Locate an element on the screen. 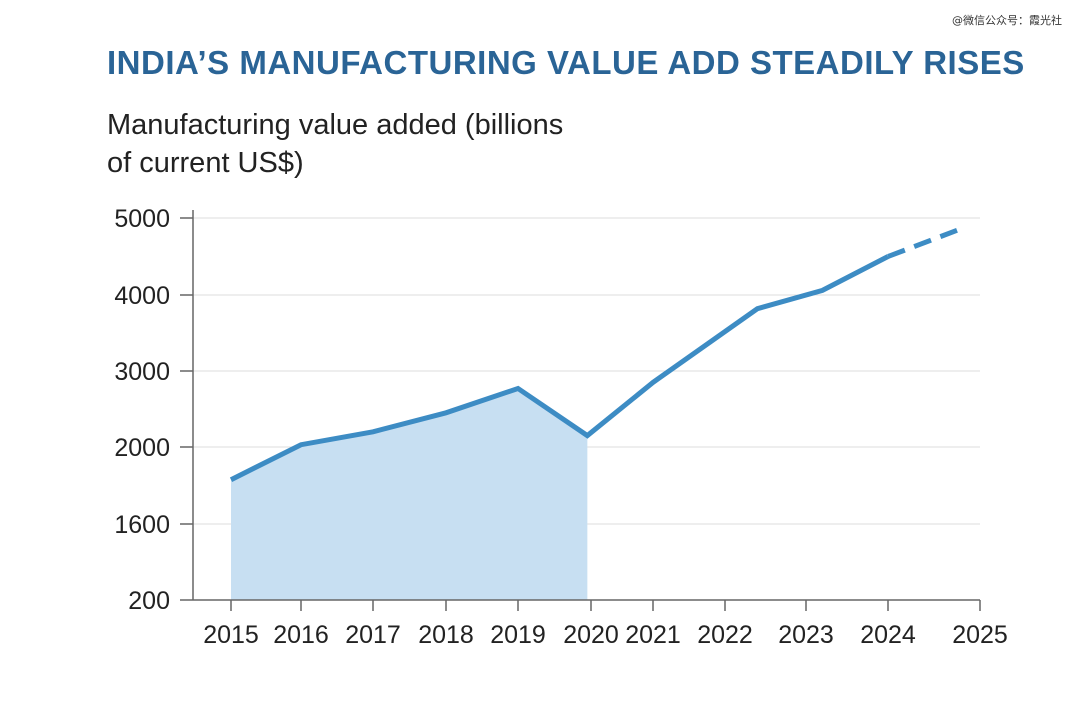 This screenshot has width=1080, height=720. y-tick-label: 4000 is located at coordinates (142, 296).